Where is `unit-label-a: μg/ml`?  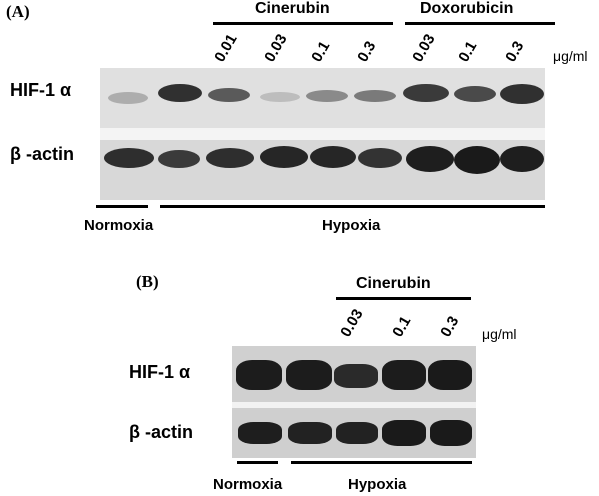
unit-label-a: μg/ml is located at coordinates (570, 56).